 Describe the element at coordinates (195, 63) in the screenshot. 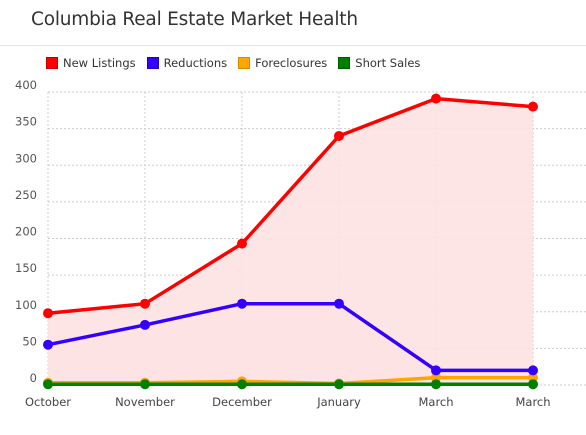

I see `legend-label-reductions: Reductions` at that location.